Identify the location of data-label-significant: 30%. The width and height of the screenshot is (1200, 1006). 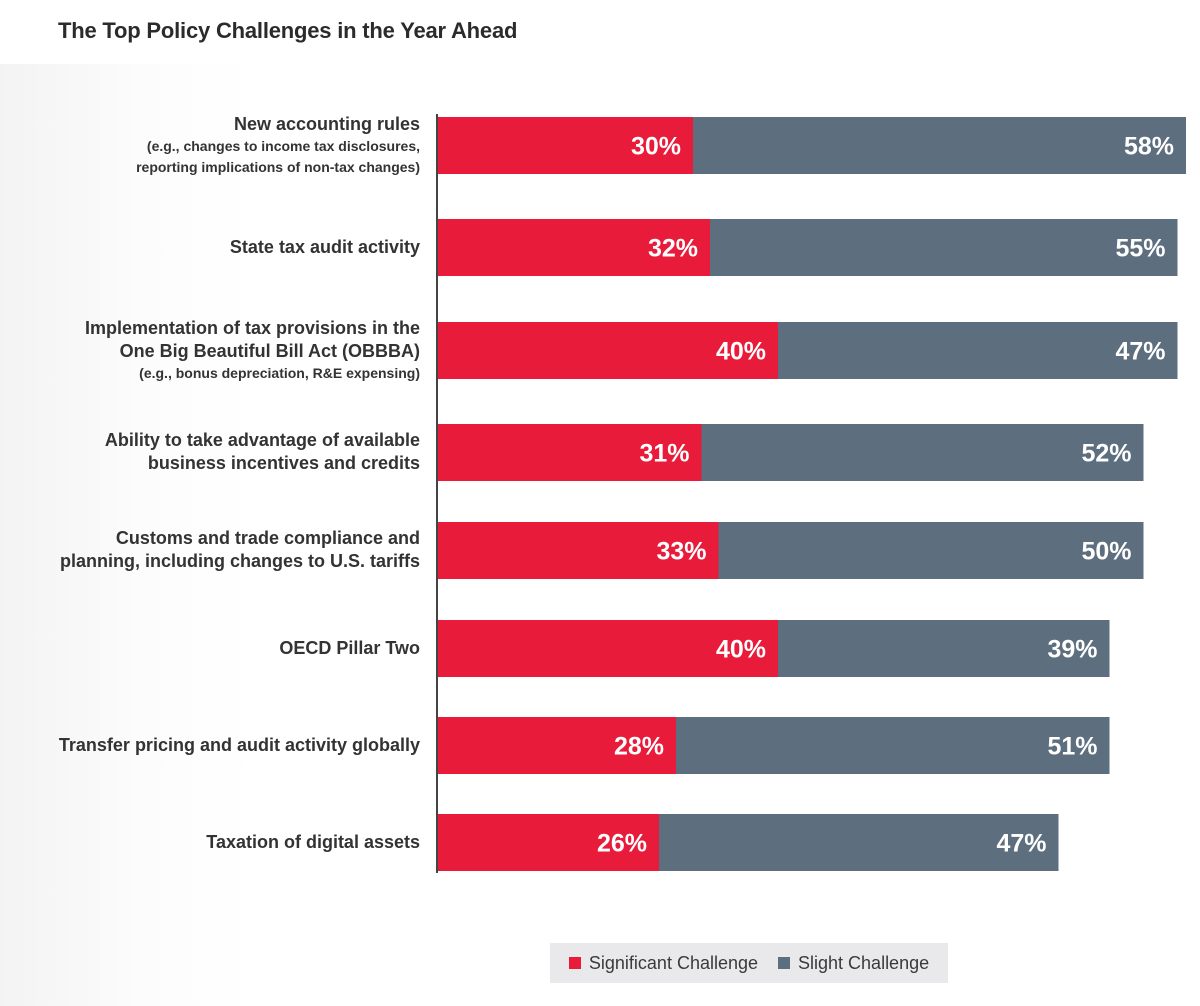
(656, 147).